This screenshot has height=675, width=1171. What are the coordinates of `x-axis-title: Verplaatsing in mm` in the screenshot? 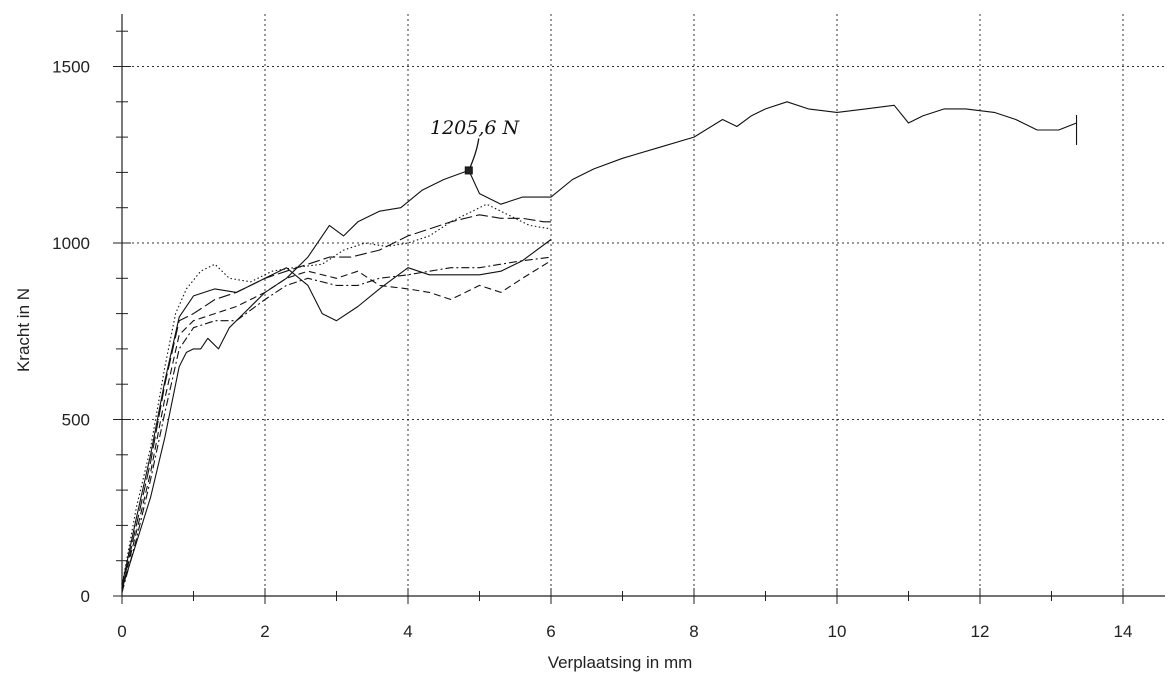 It's located at (620, 662).